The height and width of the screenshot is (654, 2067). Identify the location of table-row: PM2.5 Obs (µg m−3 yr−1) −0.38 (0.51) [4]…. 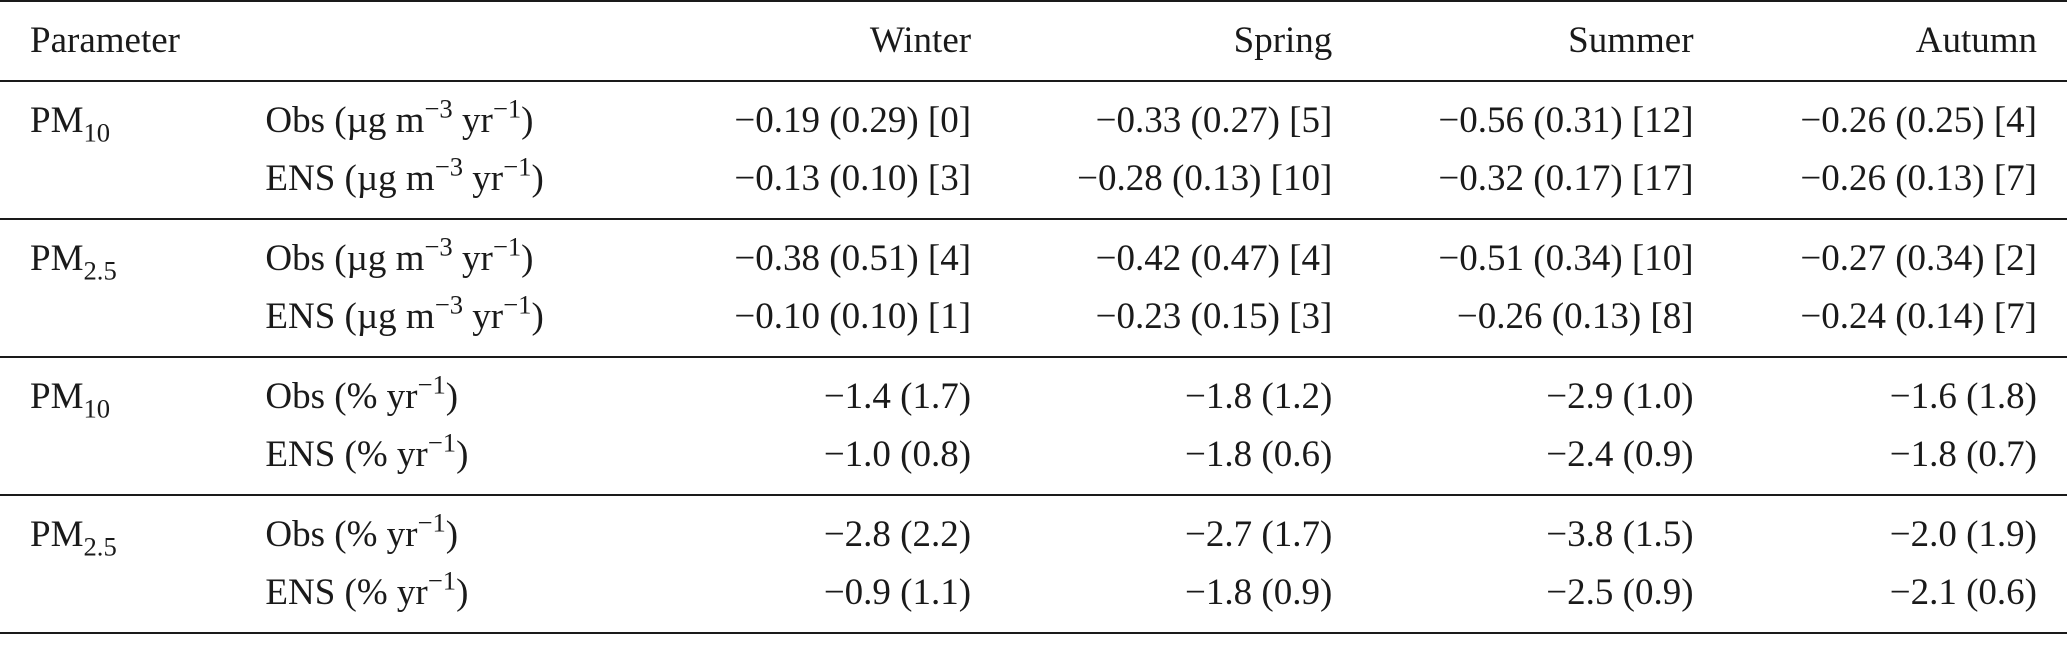
(1033, 253).